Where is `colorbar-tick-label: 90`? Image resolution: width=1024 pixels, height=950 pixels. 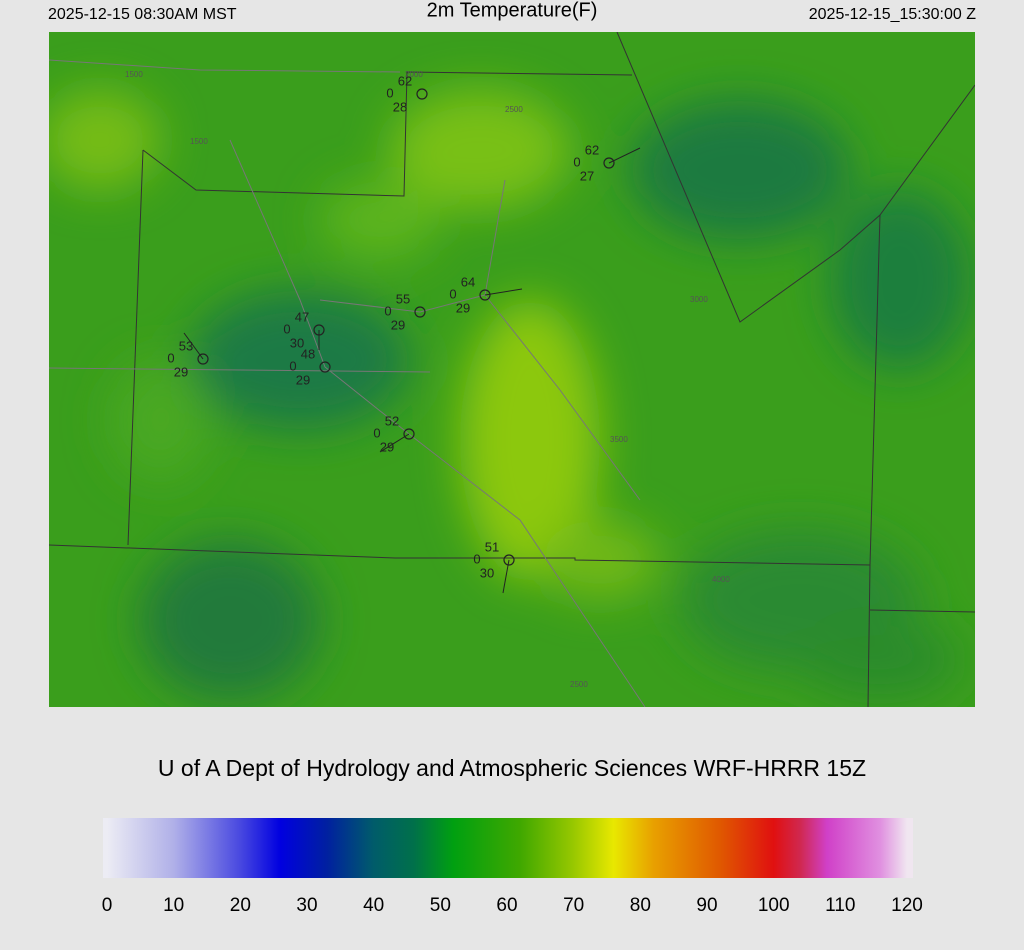
colorbar-tick-label: 90 is located at coordinates (706, 905).